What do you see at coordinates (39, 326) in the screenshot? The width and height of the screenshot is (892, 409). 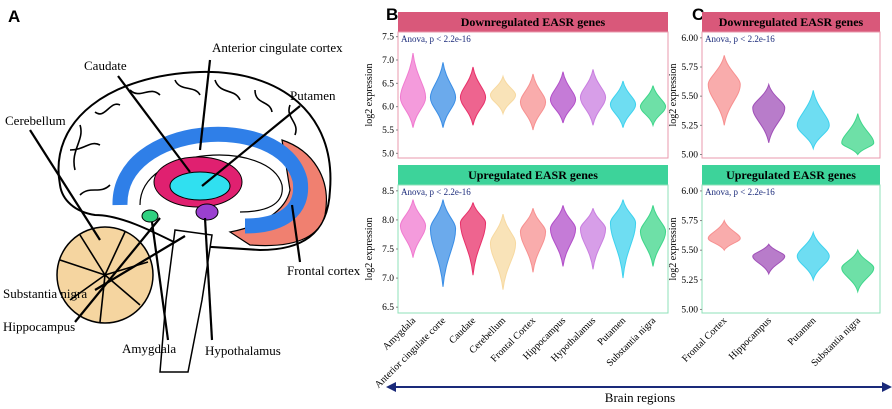 I see `diagram-label: Hippocampus` at bounding box center [39, 326].